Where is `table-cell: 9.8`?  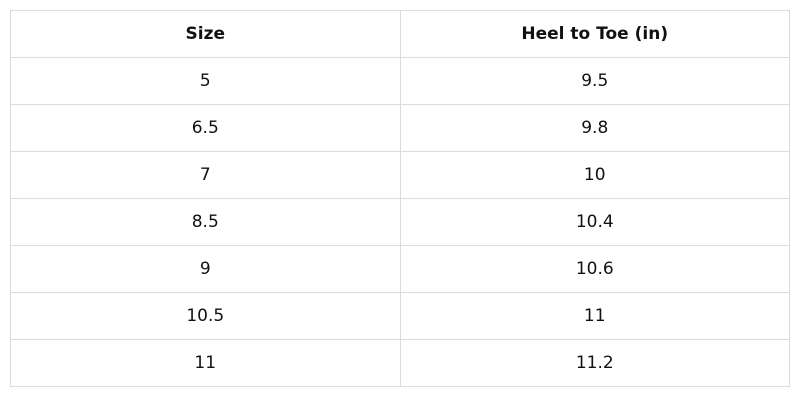 table-cell: 9.8 is located at coordinates (594, 128).